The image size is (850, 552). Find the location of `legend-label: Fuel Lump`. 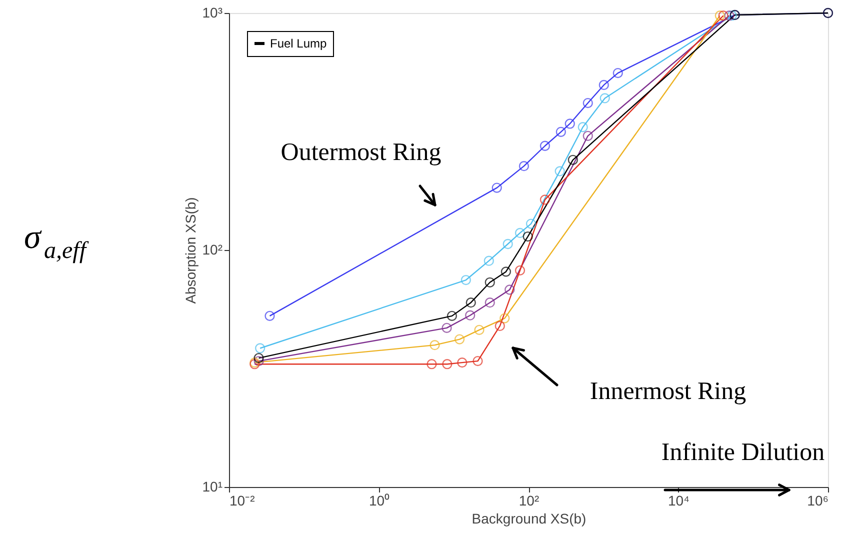

legend-label: Fuel Lump is located at coordinates (299, 43).